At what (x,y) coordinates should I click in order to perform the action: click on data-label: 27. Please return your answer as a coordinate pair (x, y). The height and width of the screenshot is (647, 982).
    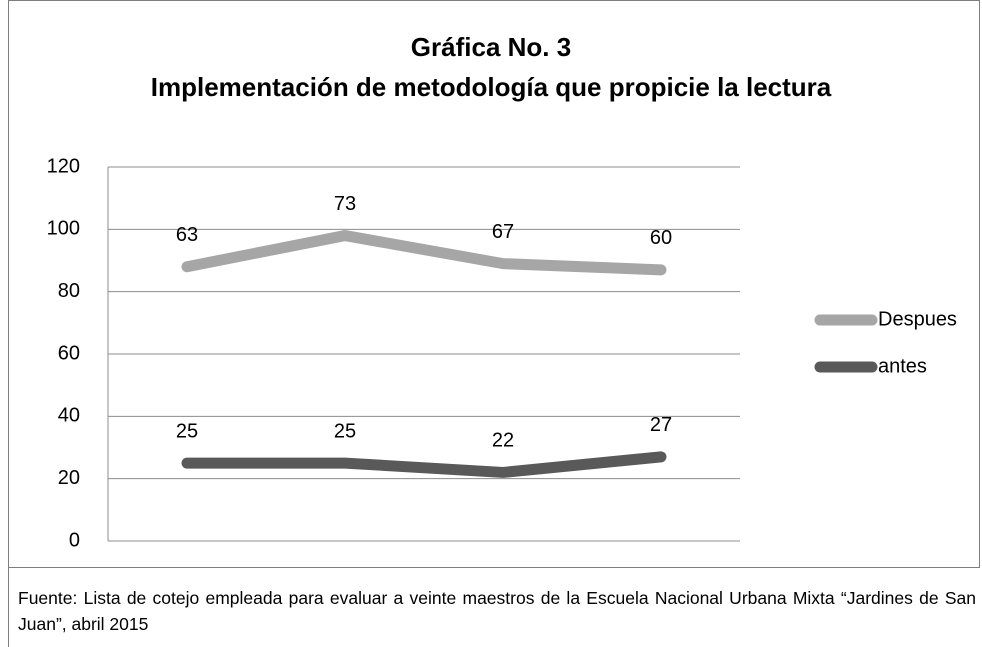
    Looking at the image, I should click on (661, 425).